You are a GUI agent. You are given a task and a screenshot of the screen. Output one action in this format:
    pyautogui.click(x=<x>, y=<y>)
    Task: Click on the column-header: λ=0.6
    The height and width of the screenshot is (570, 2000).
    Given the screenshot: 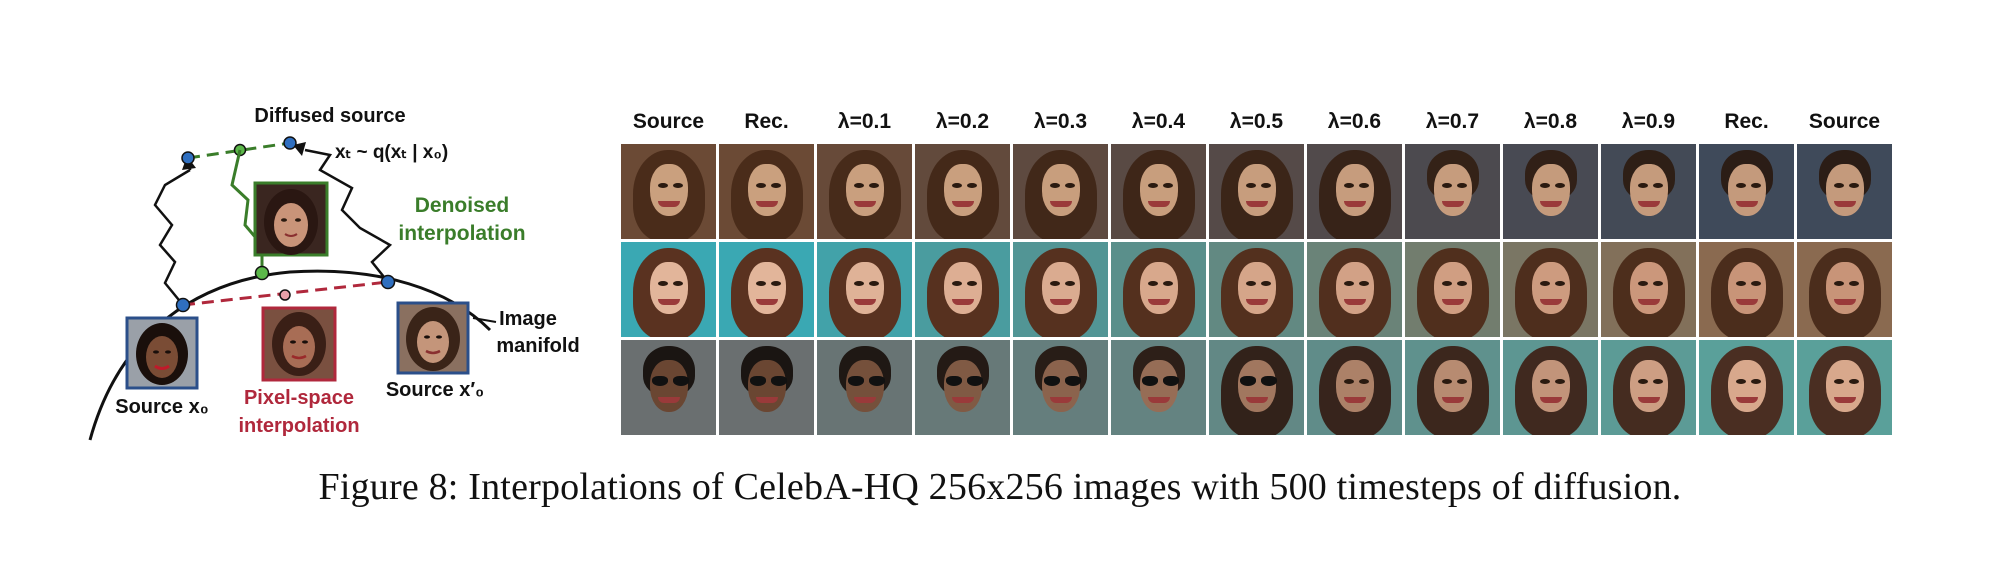 What is the action you would take?
    pyautogui.click(x=1354, y=121)
    